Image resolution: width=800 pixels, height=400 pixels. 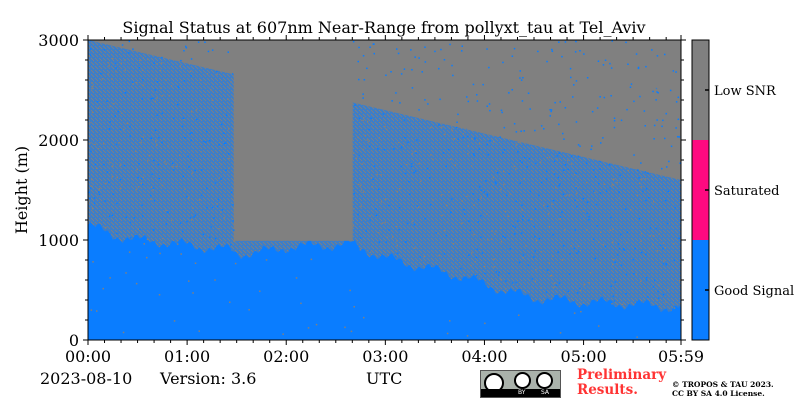 What do you see at coordinates (293, 140) in the screenshot?
I see `low-snr-block` at bounding box center [293, 140].